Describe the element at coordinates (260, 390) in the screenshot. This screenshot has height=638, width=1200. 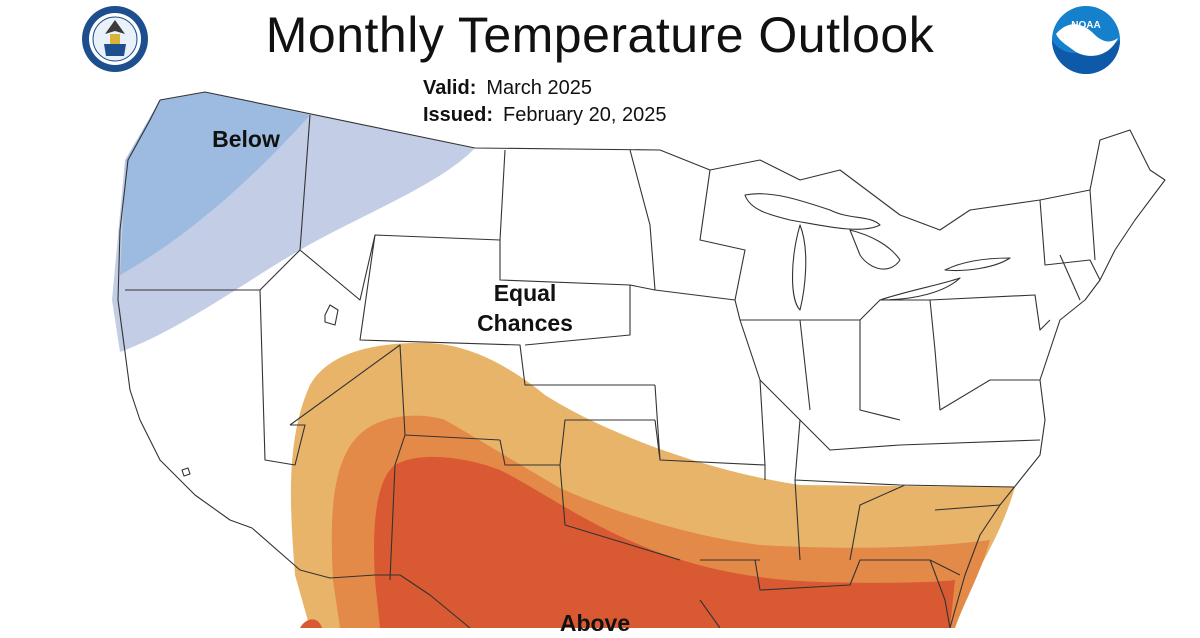
I see `small-features` at that location.